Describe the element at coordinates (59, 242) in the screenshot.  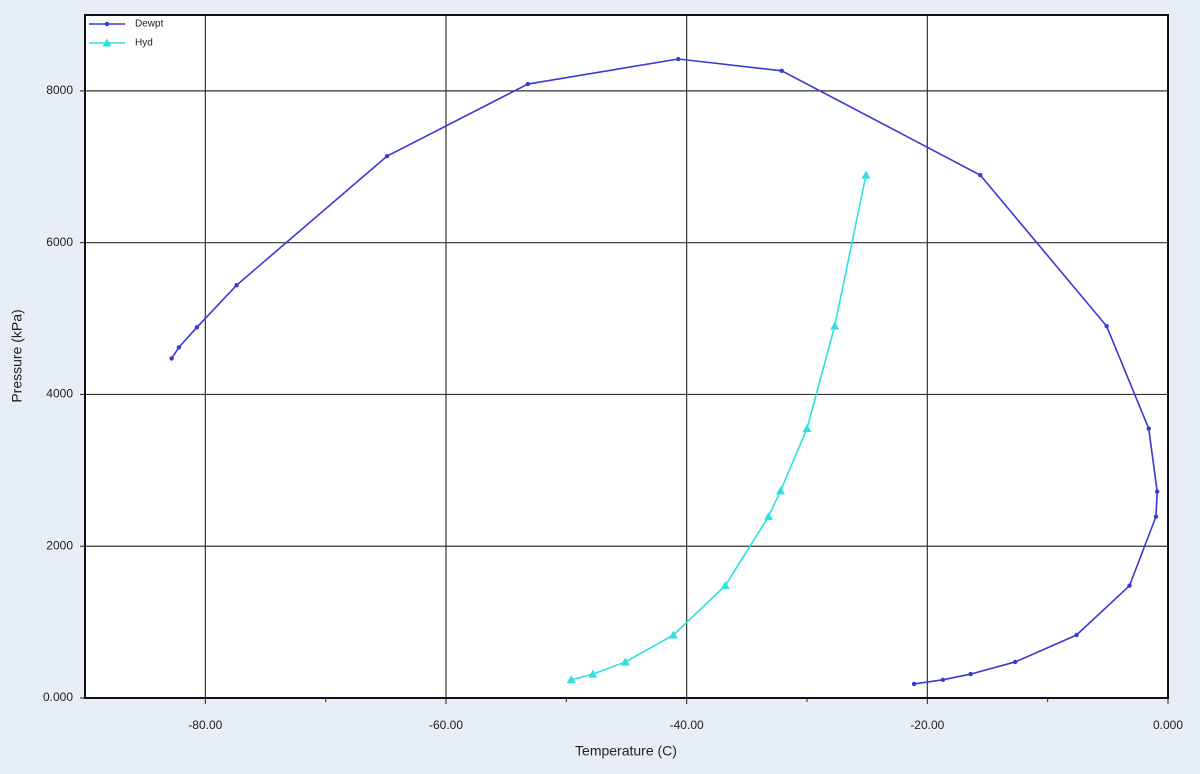
I see `y-tick-label: 6000` at that location.